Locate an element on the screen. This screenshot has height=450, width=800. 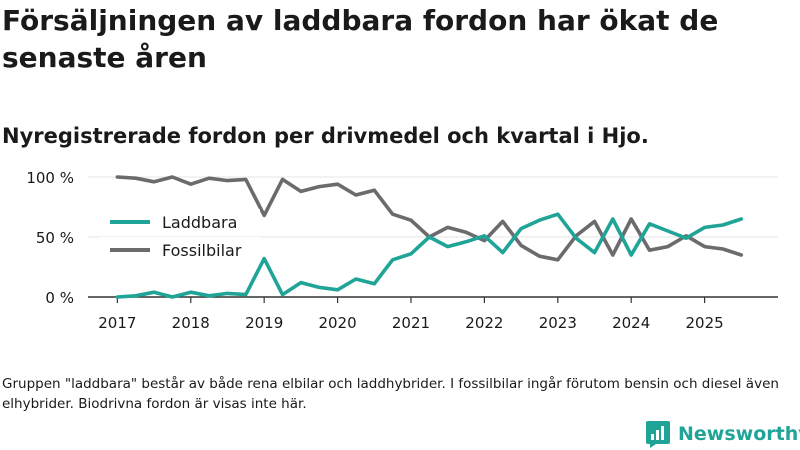
newsworthy-logo-icon is located at coordinates (658, 434).